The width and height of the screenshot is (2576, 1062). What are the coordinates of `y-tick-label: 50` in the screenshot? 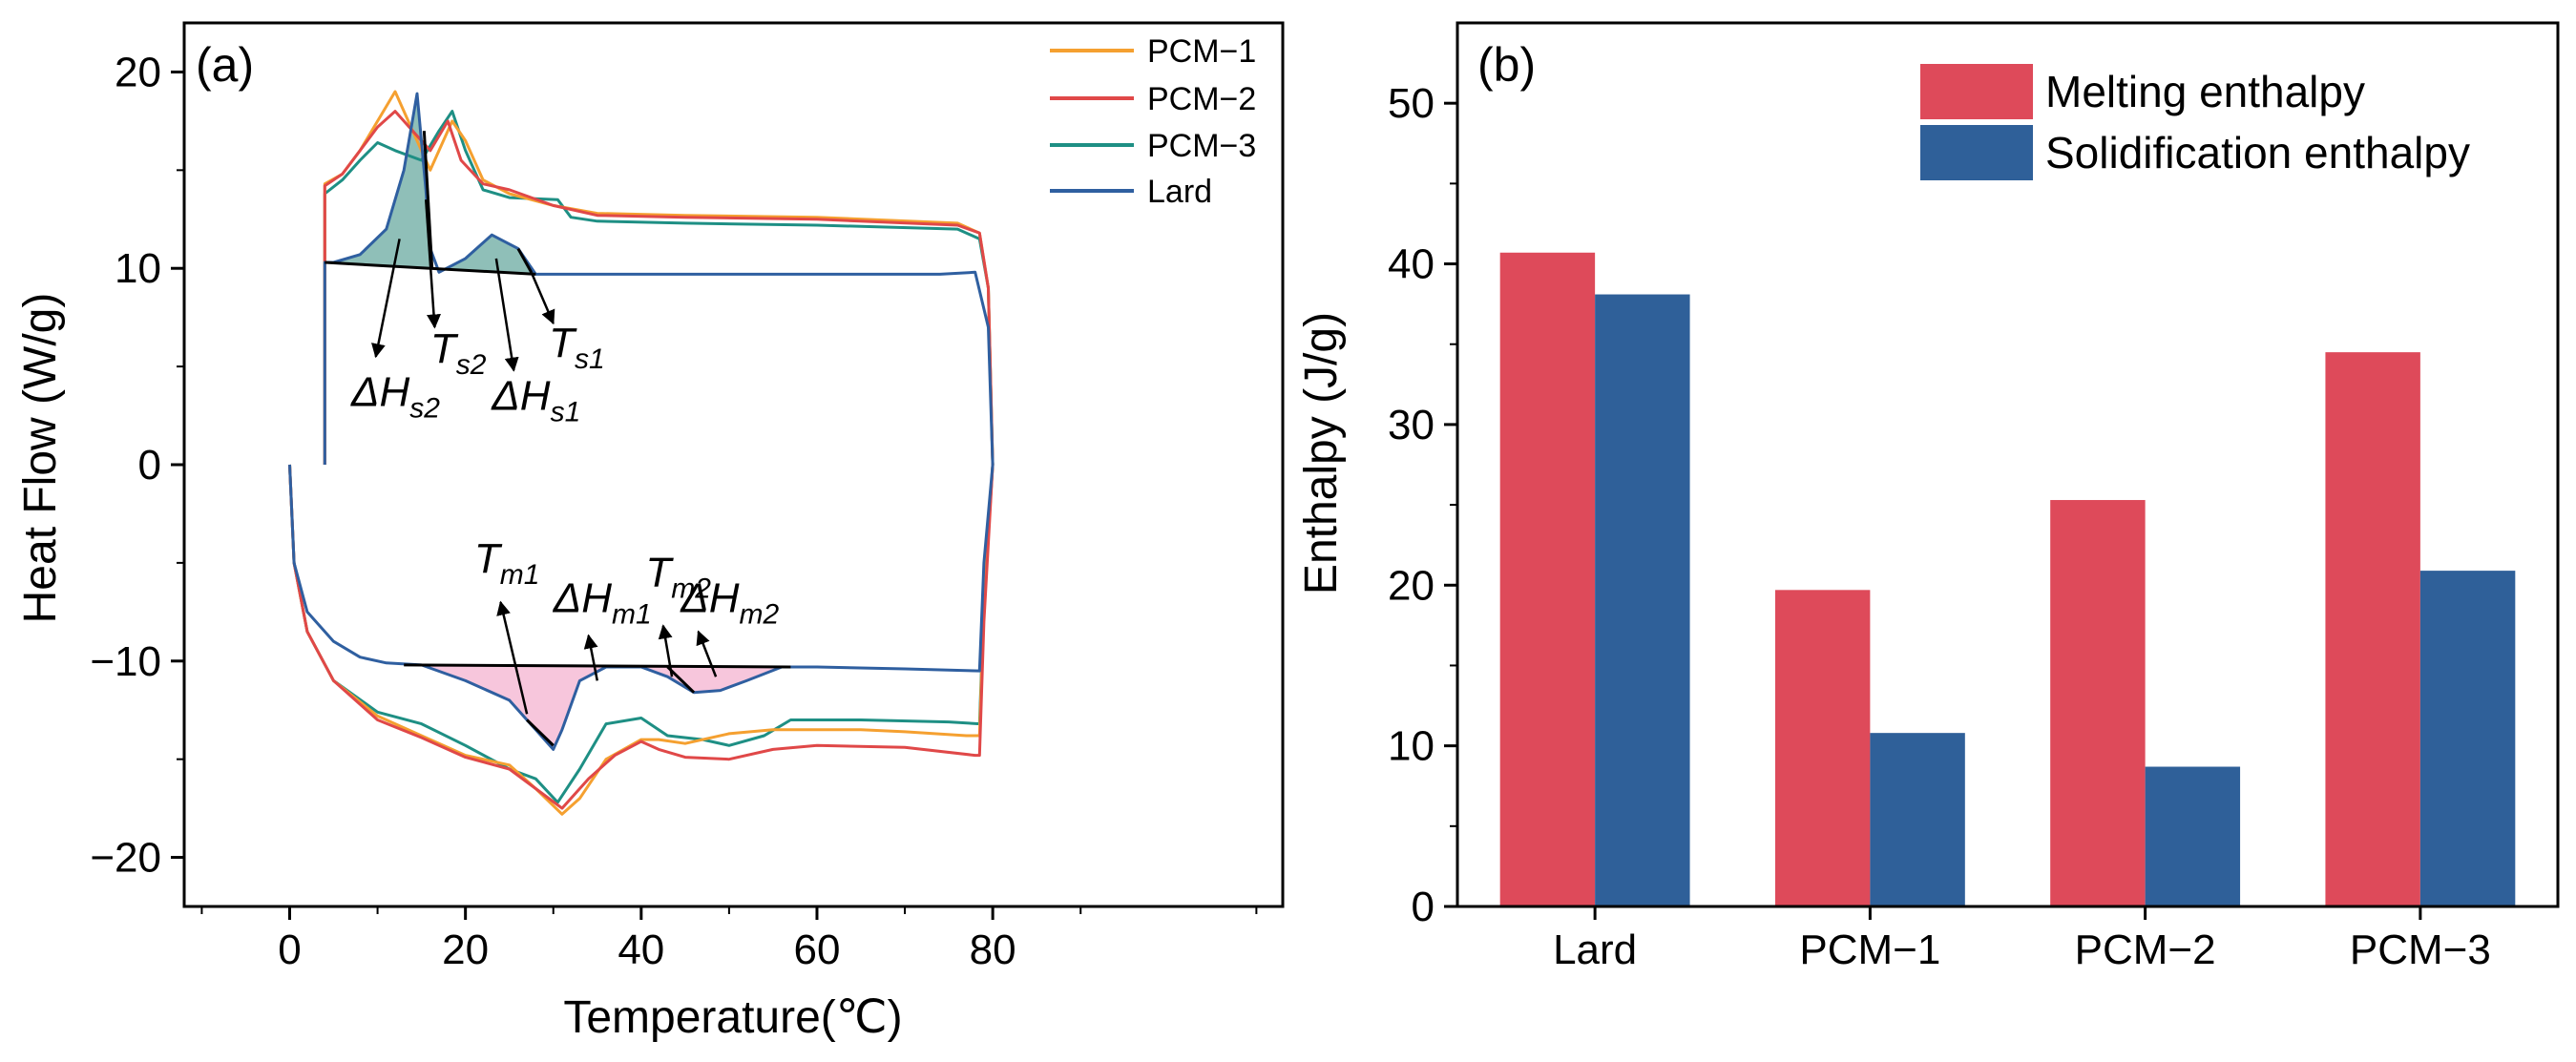 It's located at (1411, 103).